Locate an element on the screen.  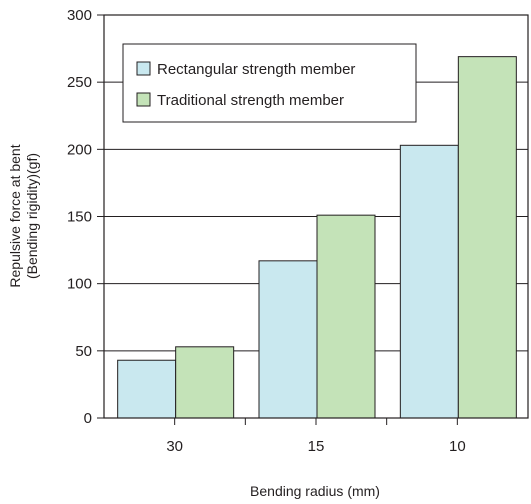
legend-box is located at coordinates (269, 83).